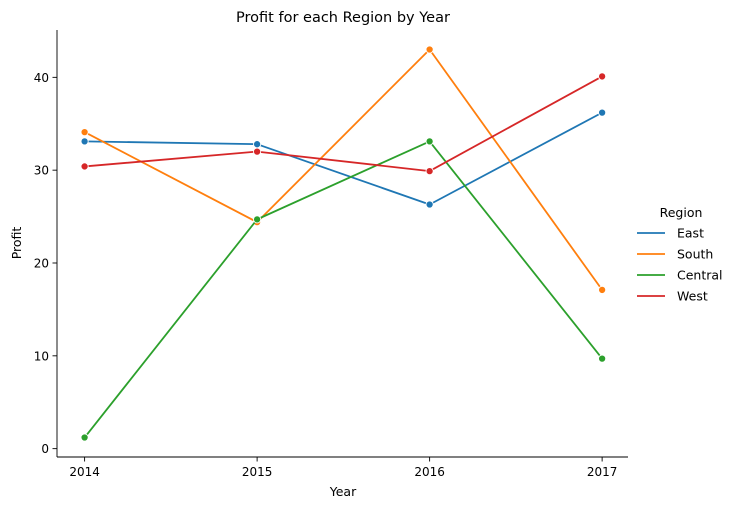 Image resolution: width=739 pixels, height=510 pixels. Describe the element at coordinates (16, 243) in the screenshot. I see `y-axis-label: Profit` at that location.